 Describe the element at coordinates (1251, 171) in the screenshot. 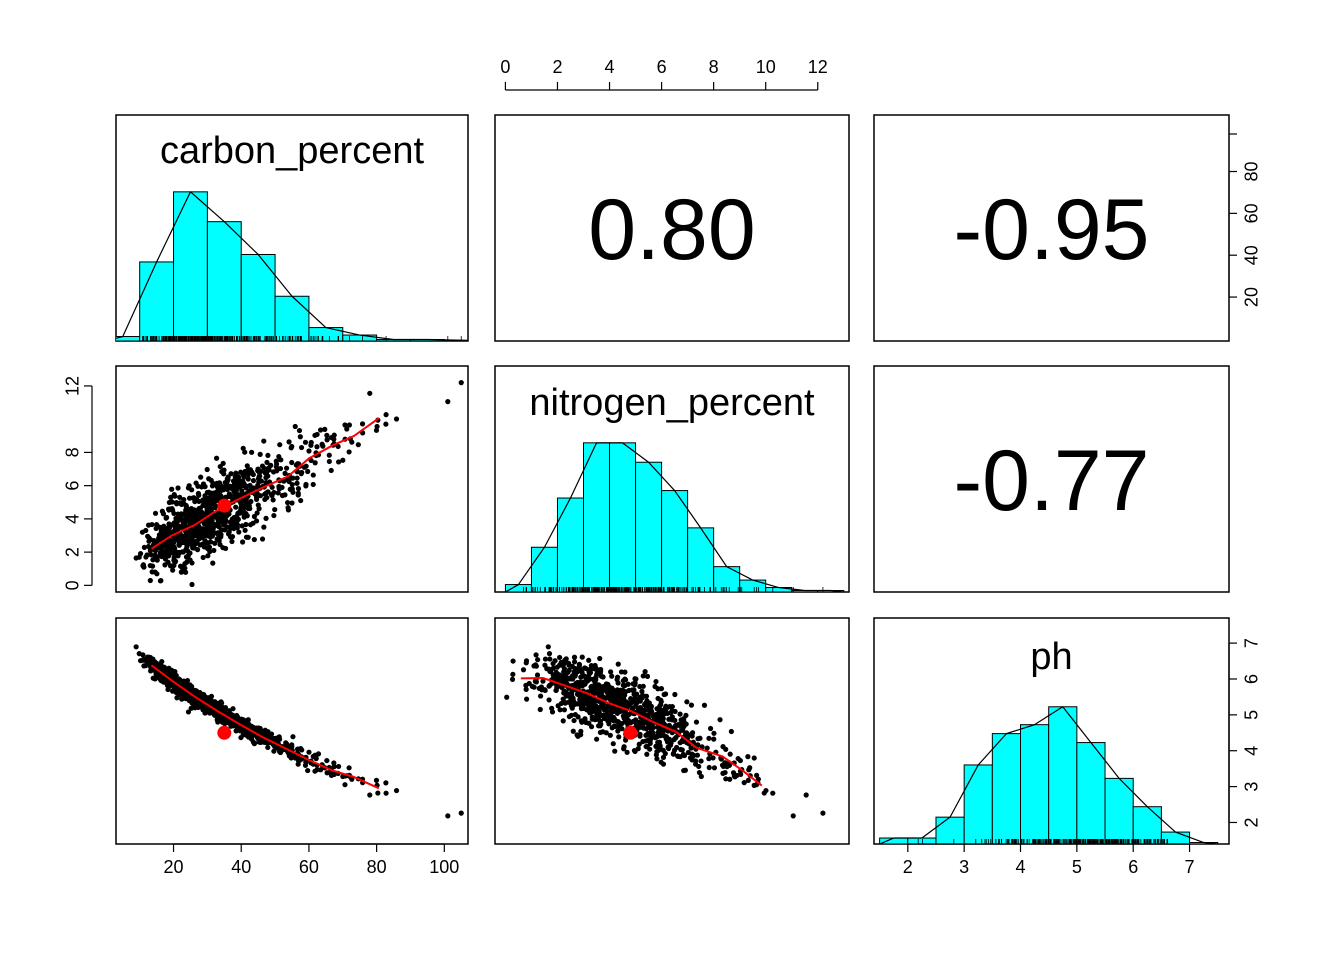

I see `tick-label: 80` at that location.